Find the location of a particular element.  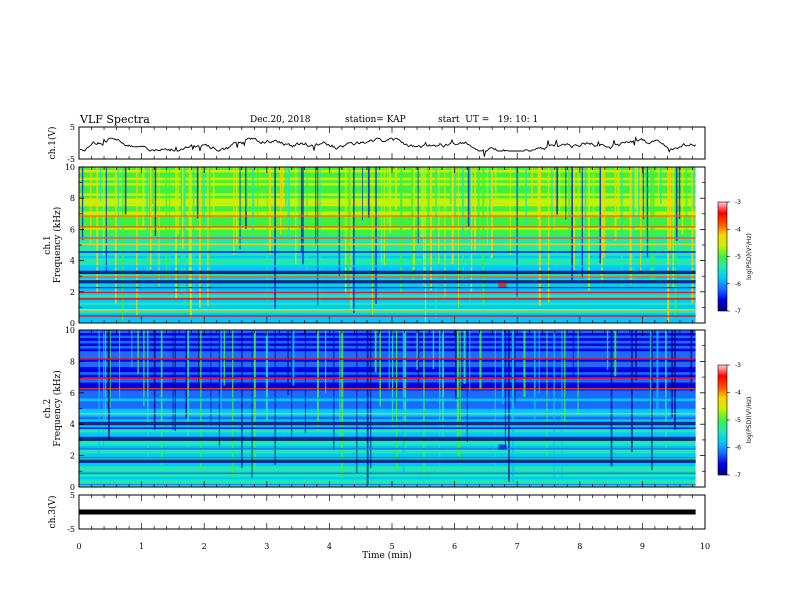

y-axis-label: Frequency (kHz) is located at coordinates (57, 245).